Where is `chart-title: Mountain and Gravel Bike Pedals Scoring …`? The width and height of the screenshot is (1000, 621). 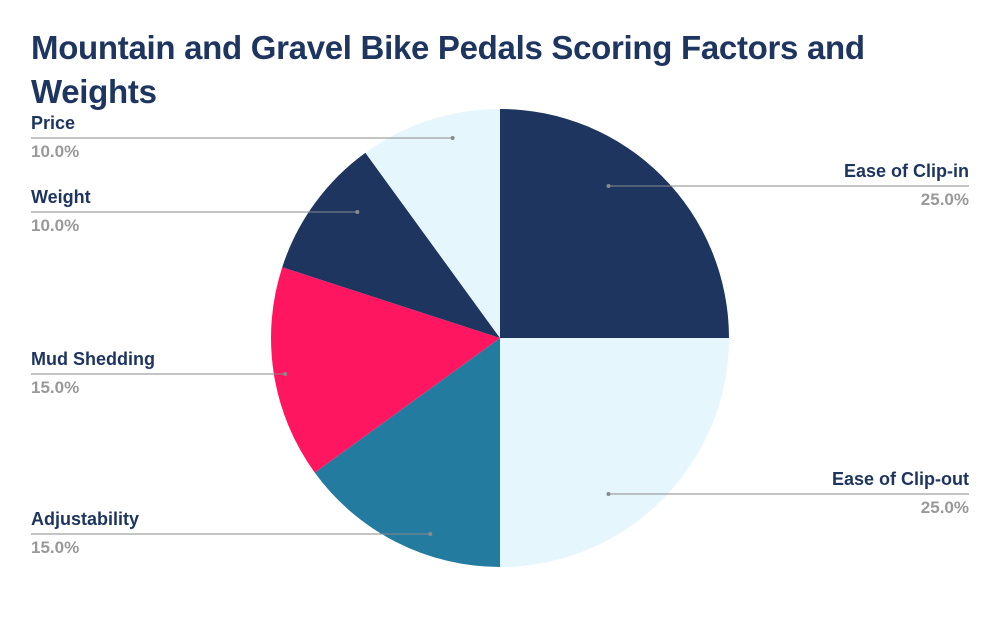 chart-title: Mountain and Gravel Bike Pedals Scoring … is located at coordinates (448, 69).